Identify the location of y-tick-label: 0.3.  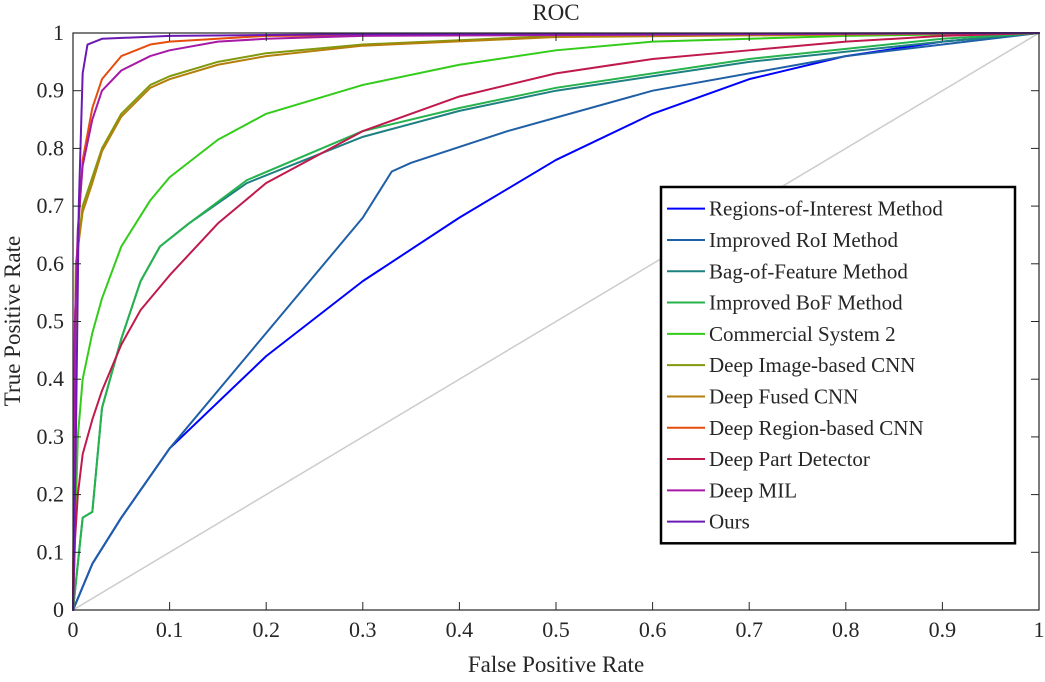
(51, 436).